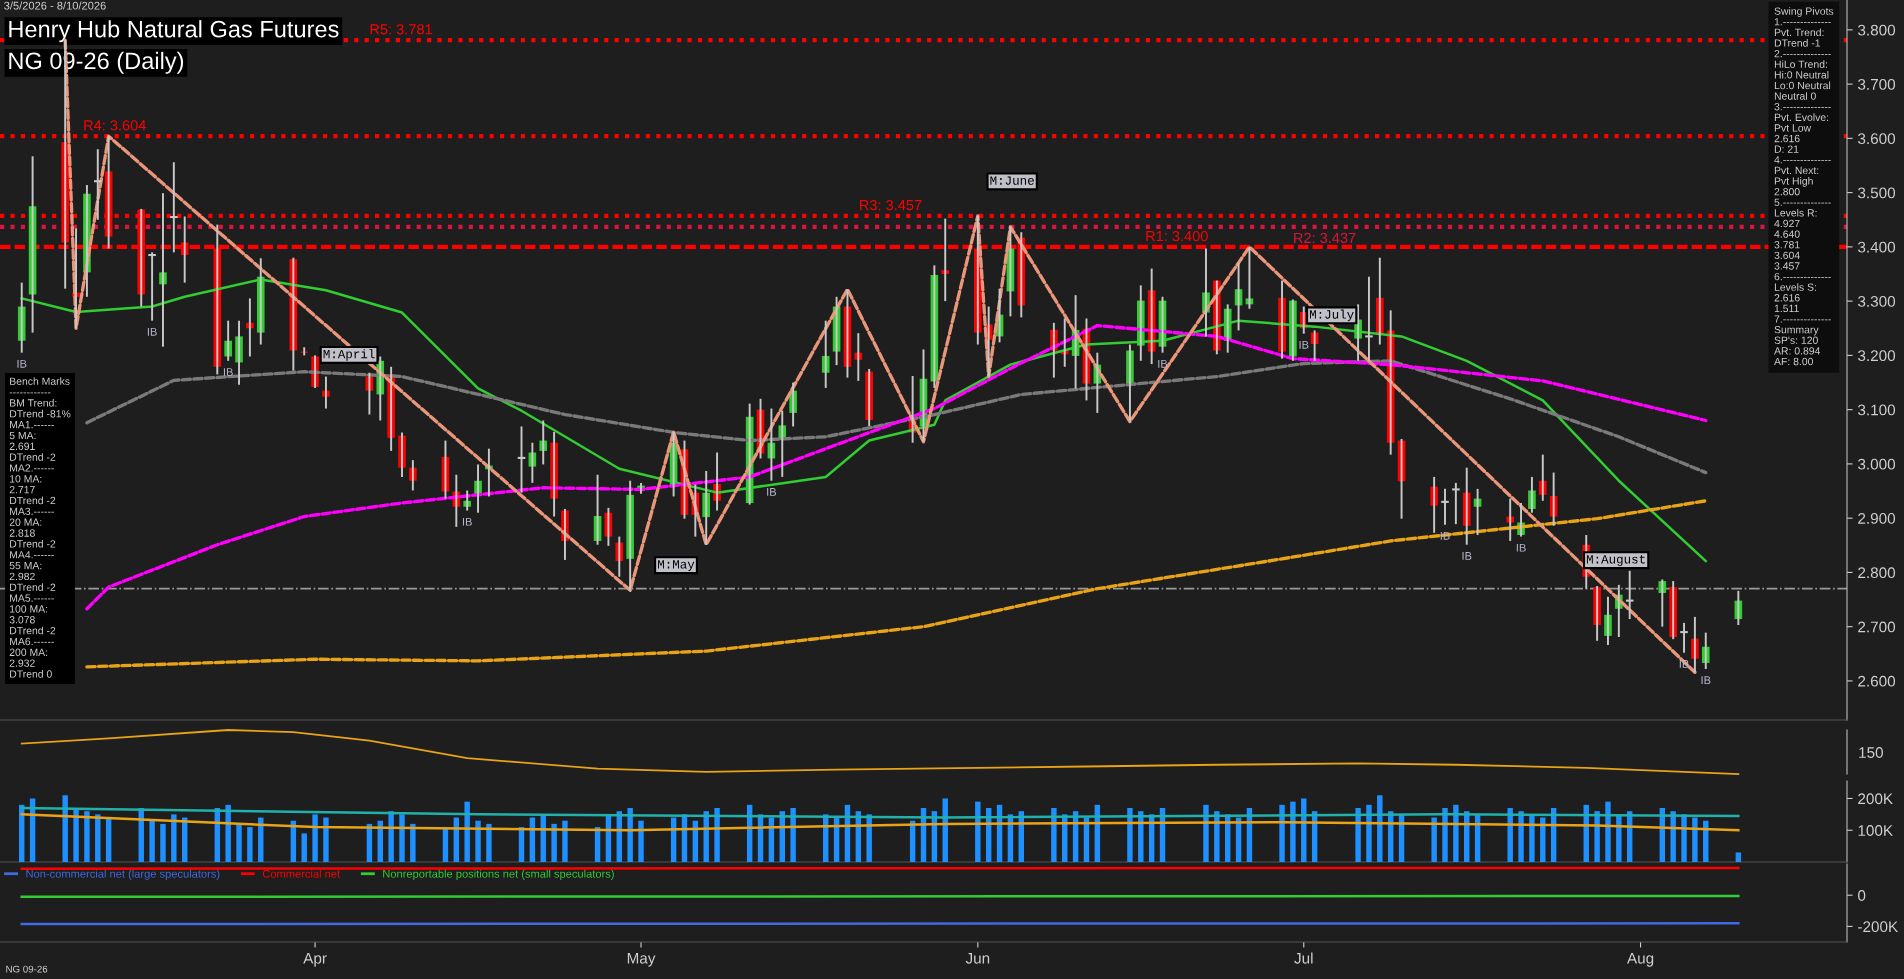 The width and height of the screenshot is (1904, 979). Describe the element at coordinates (40, 527) in the screenshot. I see `text: Bench Marks ------------ BM Trend: DTrend -81% MA1.------ 5 MA: 2.691 DTrend -2 MA2.------ 10 MA: 2.717 DTrend -2 MA3.------ 20 MA: 2.818 DTrend -2 MA4.------ 55 MA: 2.982 DTrend -2 MA5.------ 100 MA: 3.078 DTrend -2 MA6.------ 200 MA: 2.932 DTrend 0` at that location.